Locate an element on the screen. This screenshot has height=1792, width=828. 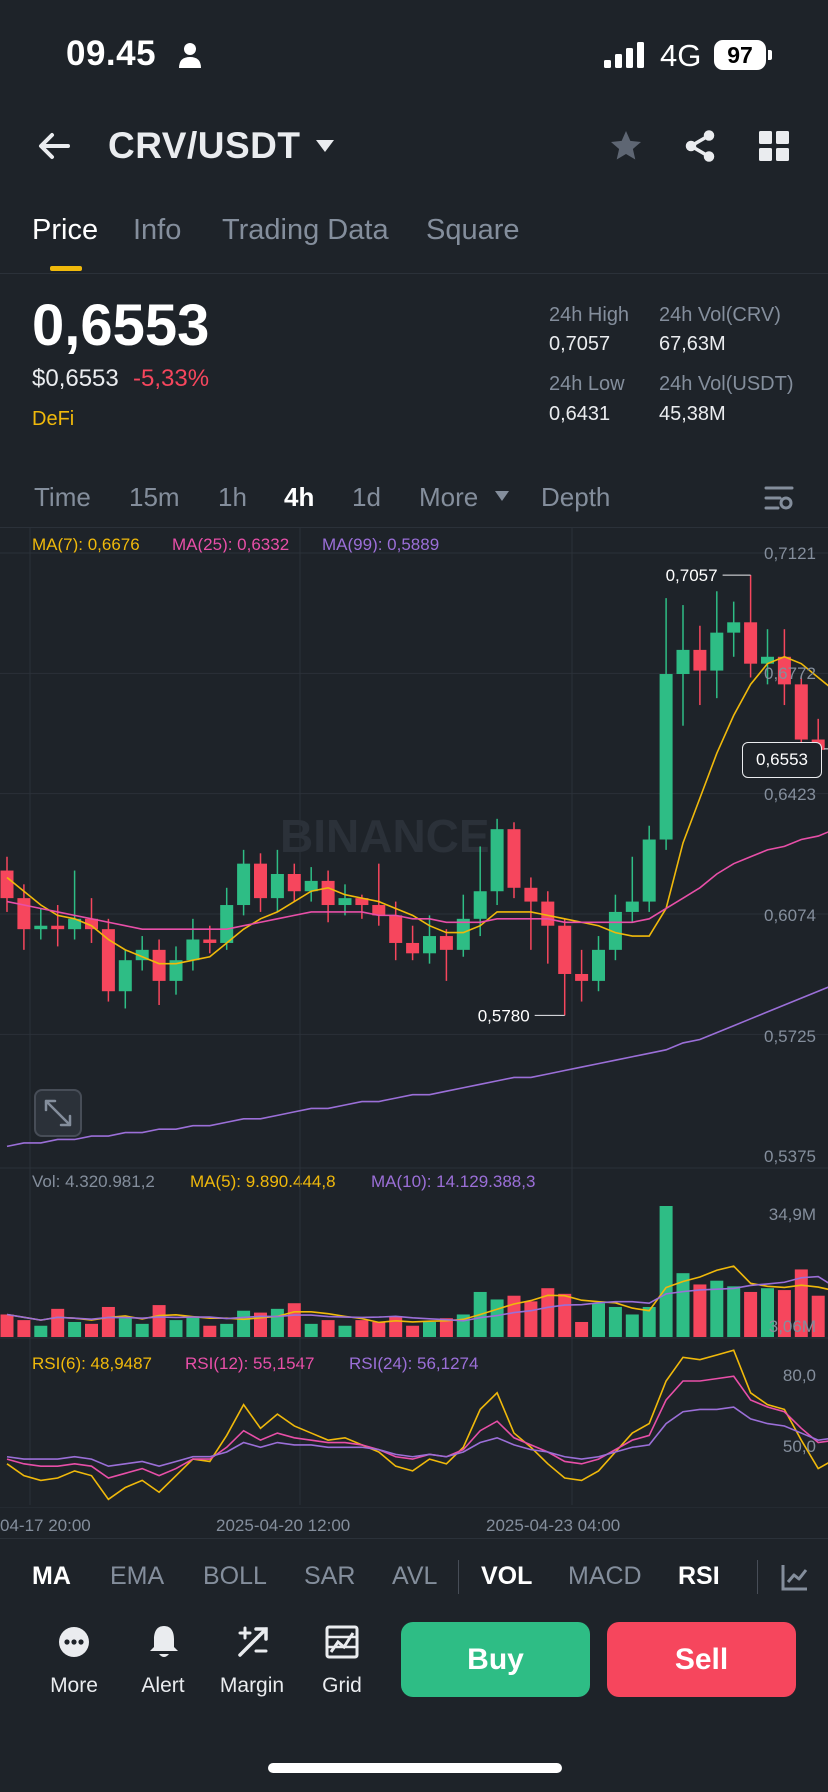
interval-4h: 4h is located at coordinates (299, 497).